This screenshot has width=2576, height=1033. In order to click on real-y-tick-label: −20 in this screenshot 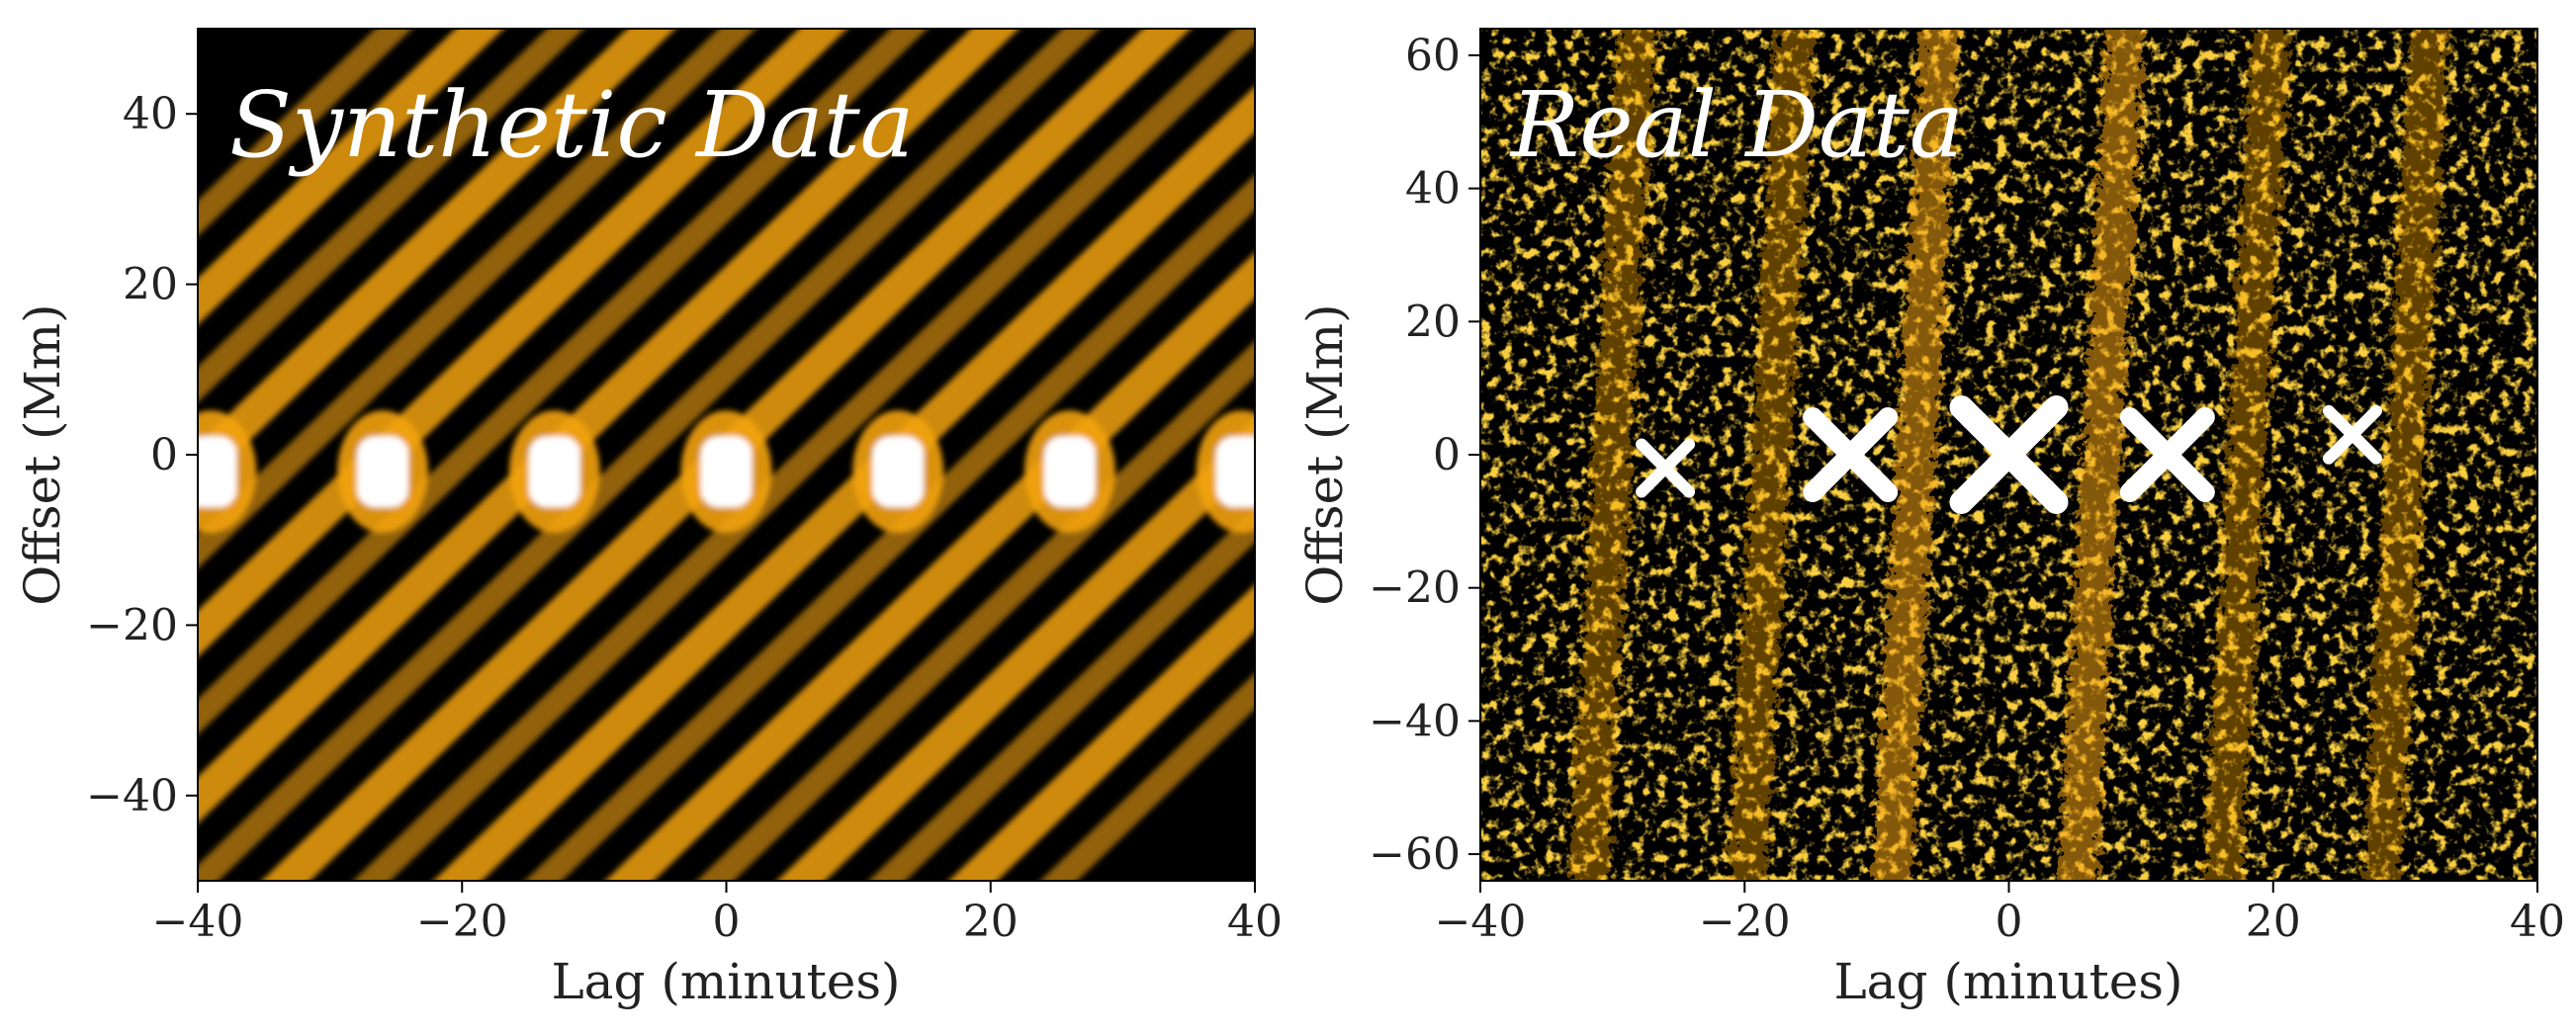, I will do `click(1415, 588)`.